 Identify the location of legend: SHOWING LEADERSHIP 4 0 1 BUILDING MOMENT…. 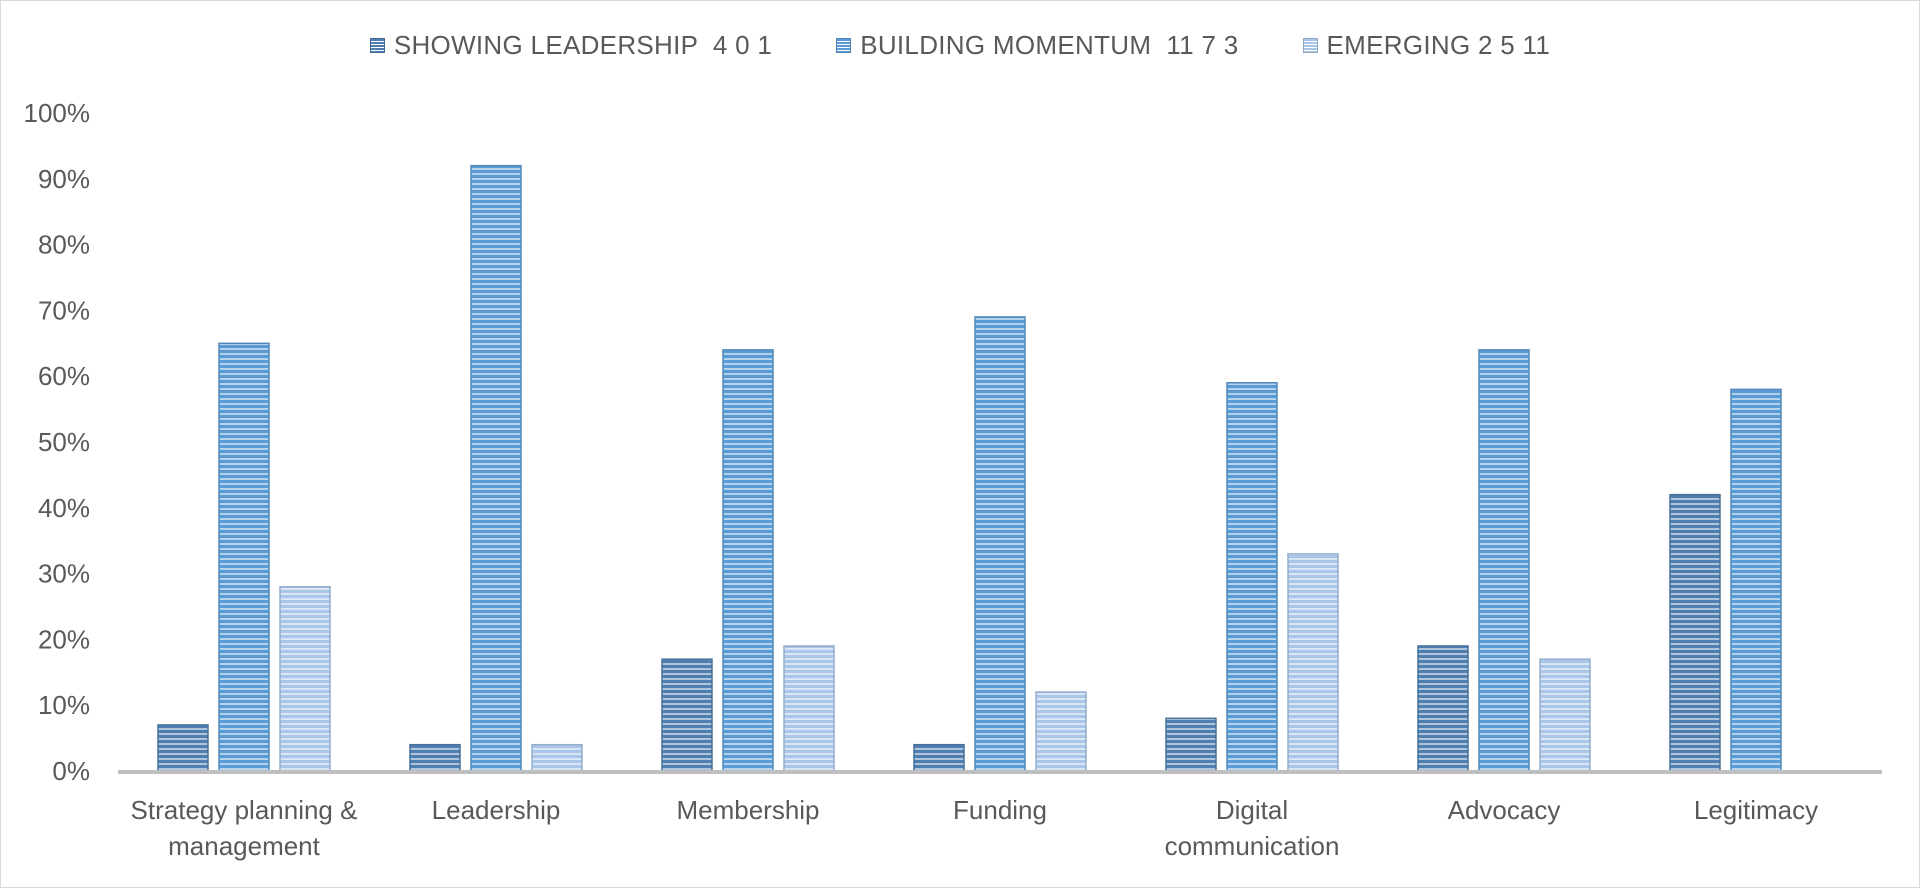
(960, 45).